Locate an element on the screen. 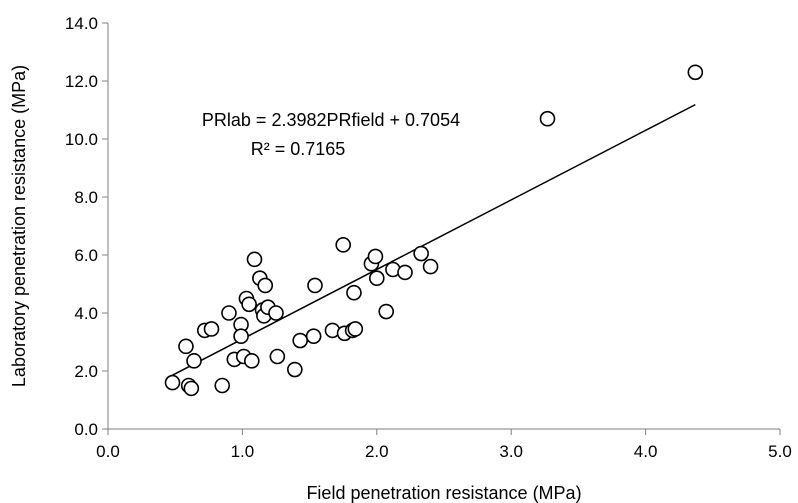  y-axis-title: Laboratory penetration resistance (MPa) is located at coordinates (19, 226).